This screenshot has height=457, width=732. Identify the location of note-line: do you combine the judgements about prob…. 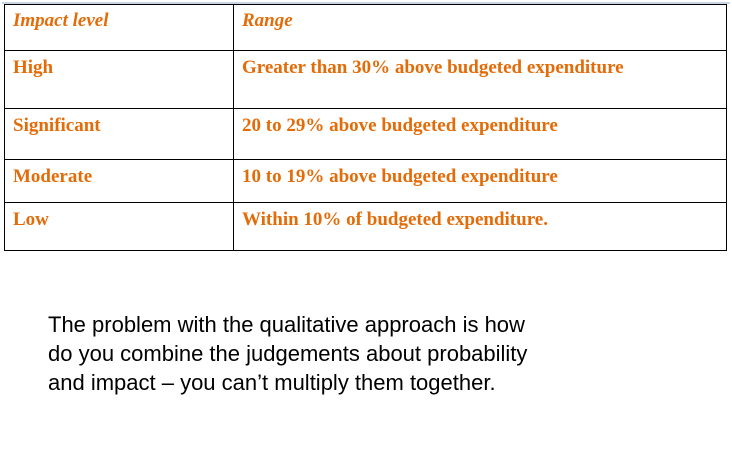
(288, 353).